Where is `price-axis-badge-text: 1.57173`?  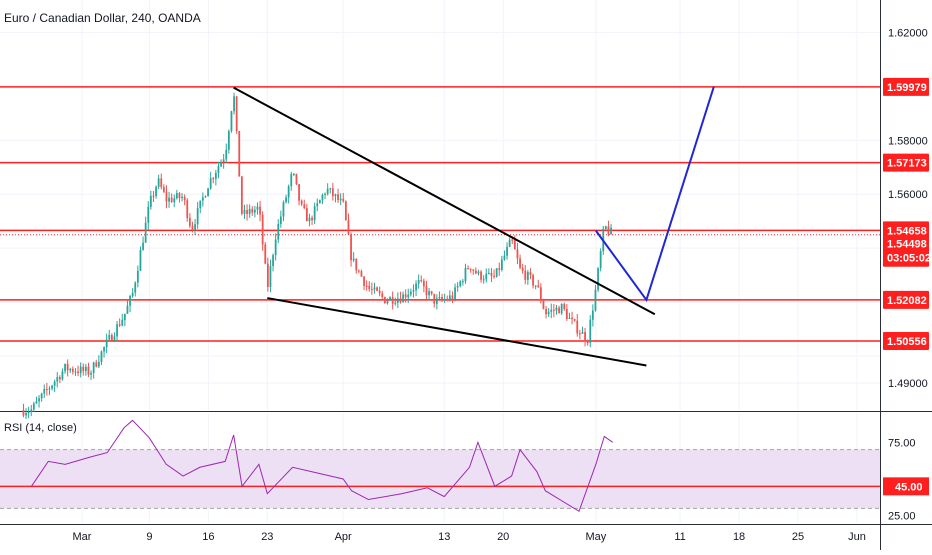 price-axis-badge-text: 1.57173 is located at coordinates (907, 164).